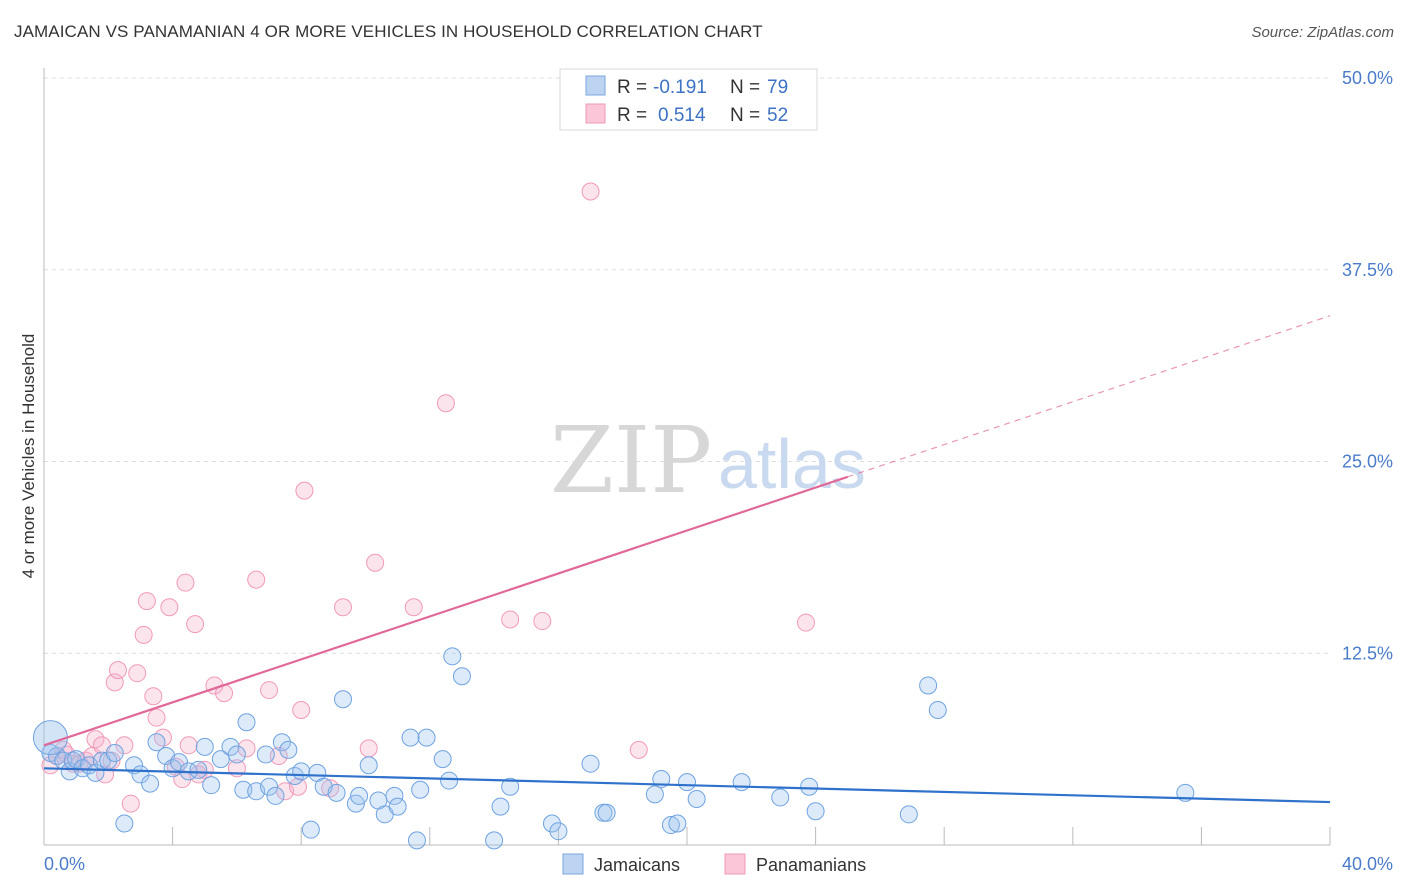 This screenshot has width=1406, height=892. I want to click on panamanians-trend-extension, so click(1089, 396).